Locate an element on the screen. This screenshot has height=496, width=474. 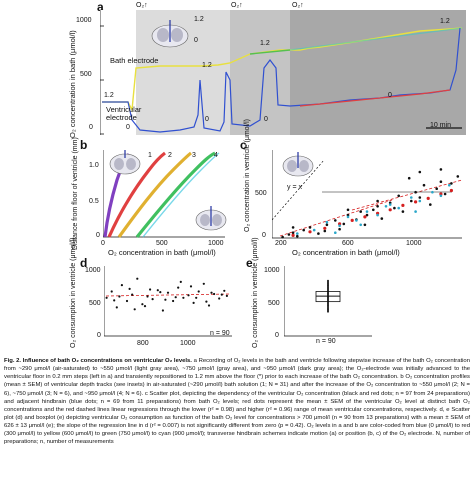
panel-d-xtick-1000: 1000 is located at coordinates (188, 343).